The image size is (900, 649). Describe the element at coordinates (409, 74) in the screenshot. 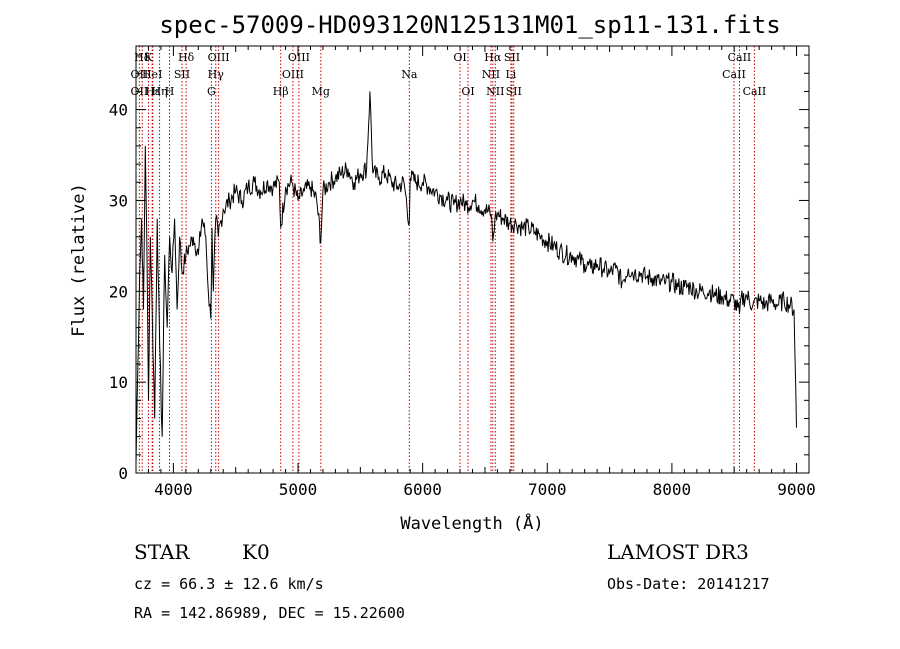

I see `line-label: Na` at that location.